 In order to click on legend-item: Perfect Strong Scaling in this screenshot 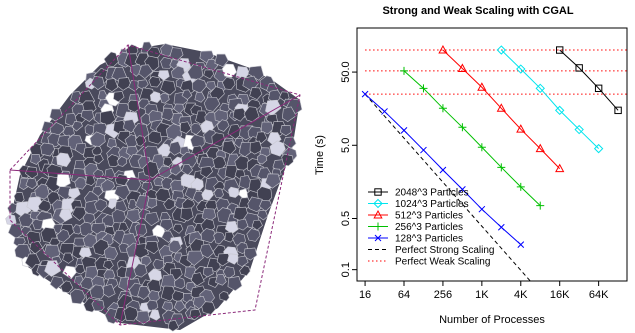, I will do `click(431, 250)`.